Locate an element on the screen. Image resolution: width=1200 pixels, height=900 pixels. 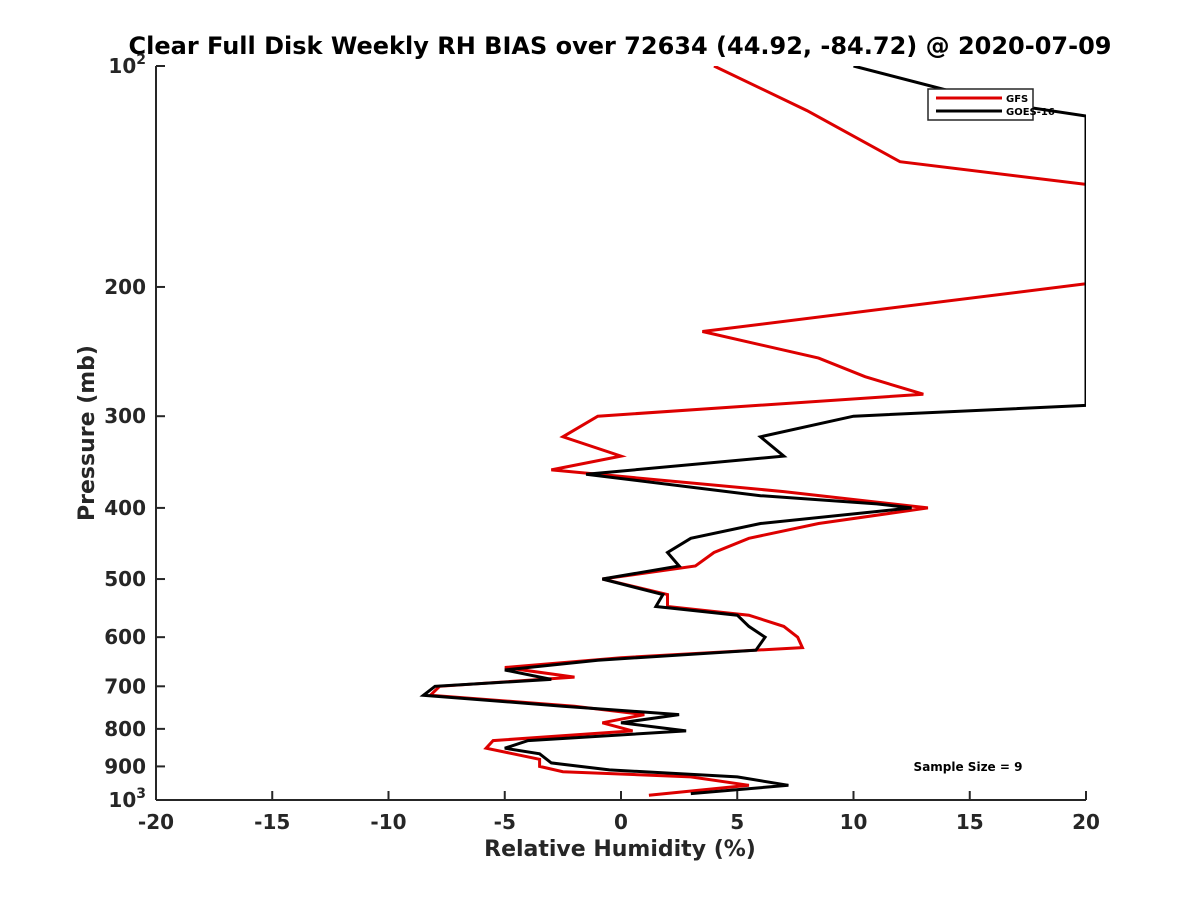
x-tick-label: 20 is located at coordinates (1086, 822).